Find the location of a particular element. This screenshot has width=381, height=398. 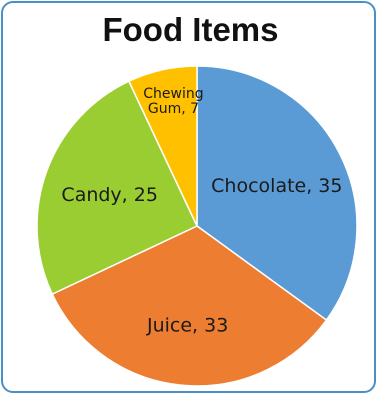

data-label-chewing-gum: Chewing Gum, 7 is located at coordinates (173, 101).